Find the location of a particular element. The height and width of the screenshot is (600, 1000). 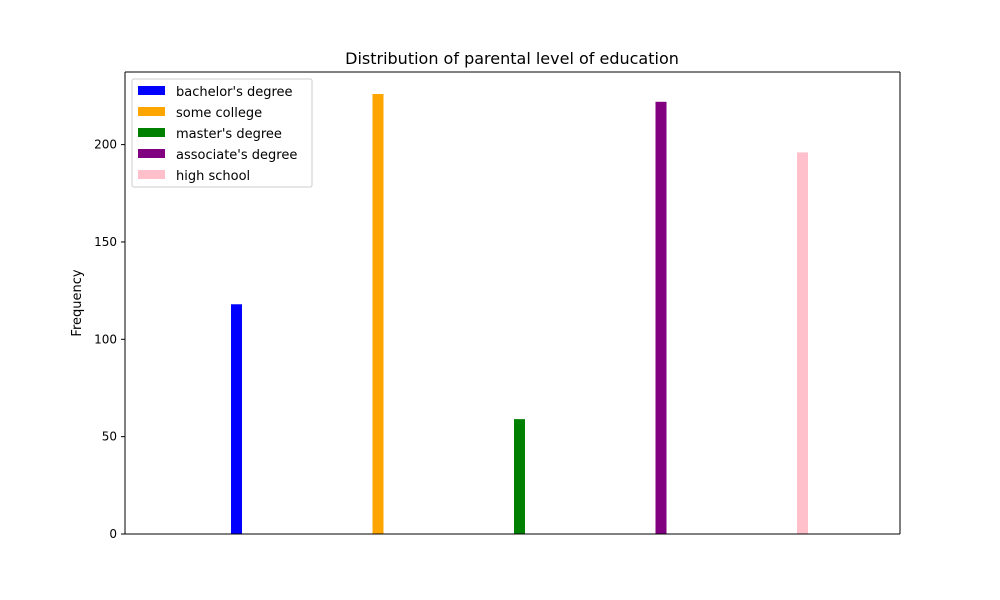

y-axis-ticks: 0 50 100 150 200 is located at coordinates (109, 339).